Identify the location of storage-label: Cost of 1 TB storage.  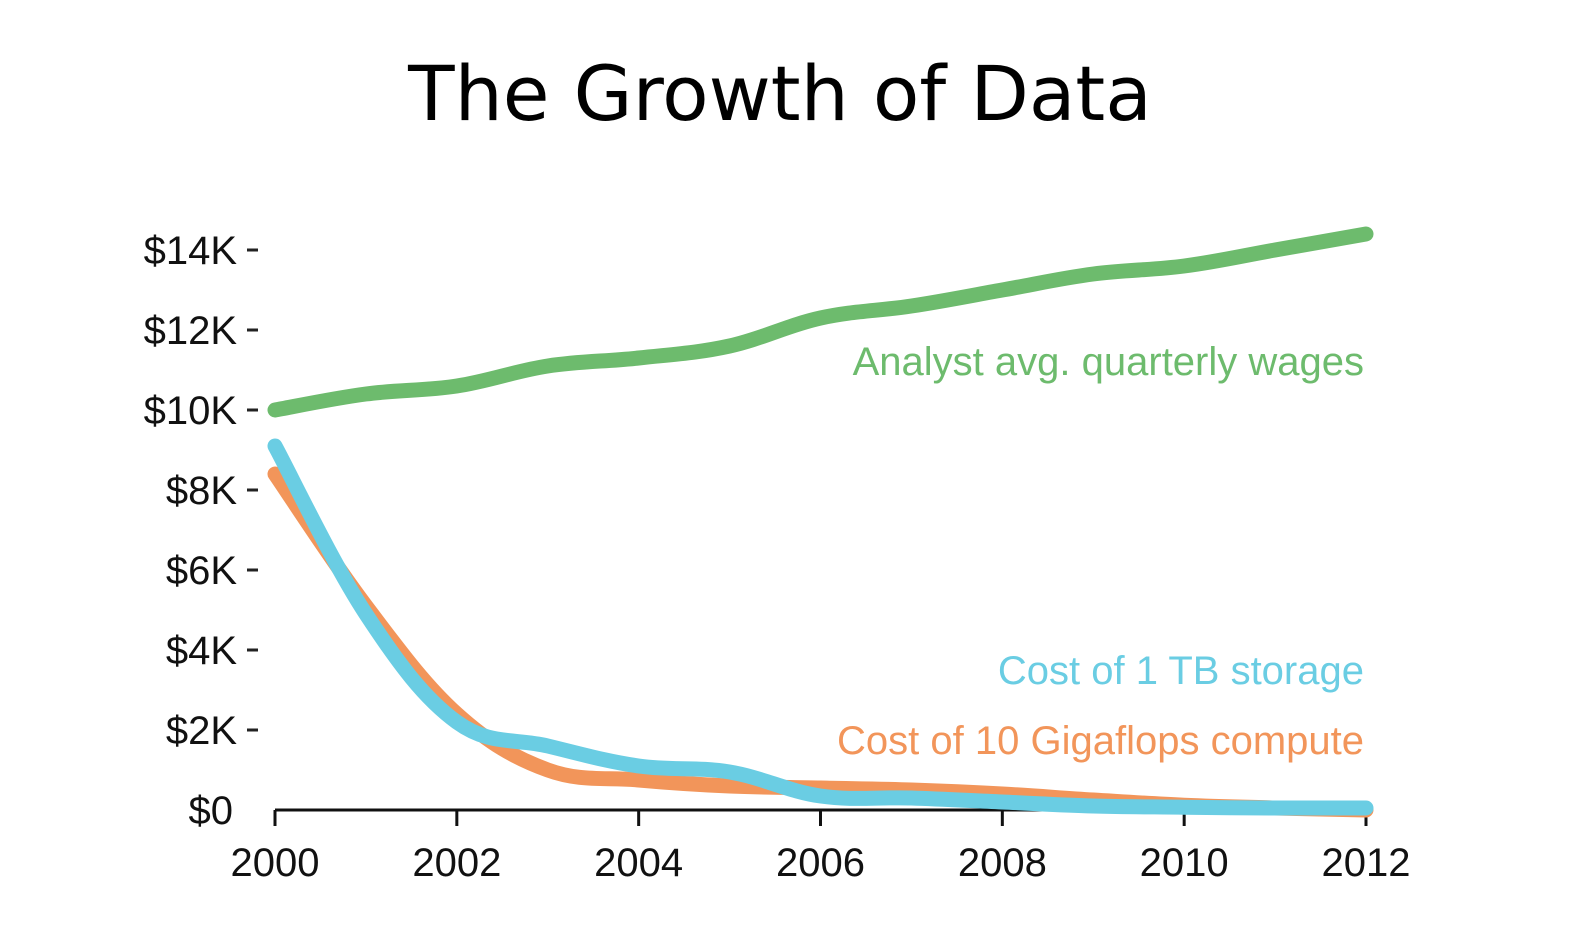
(1181, 671).